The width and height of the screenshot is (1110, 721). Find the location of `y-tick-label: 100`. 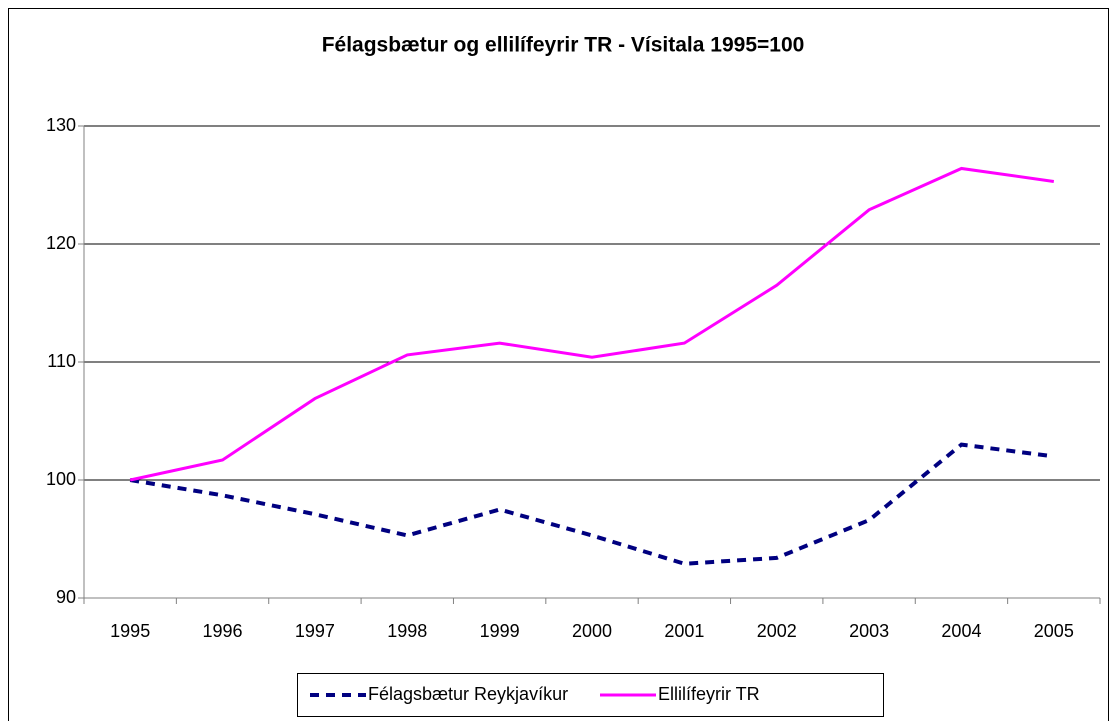

y-tick-label: 100 is located at coordinates (61, 479).